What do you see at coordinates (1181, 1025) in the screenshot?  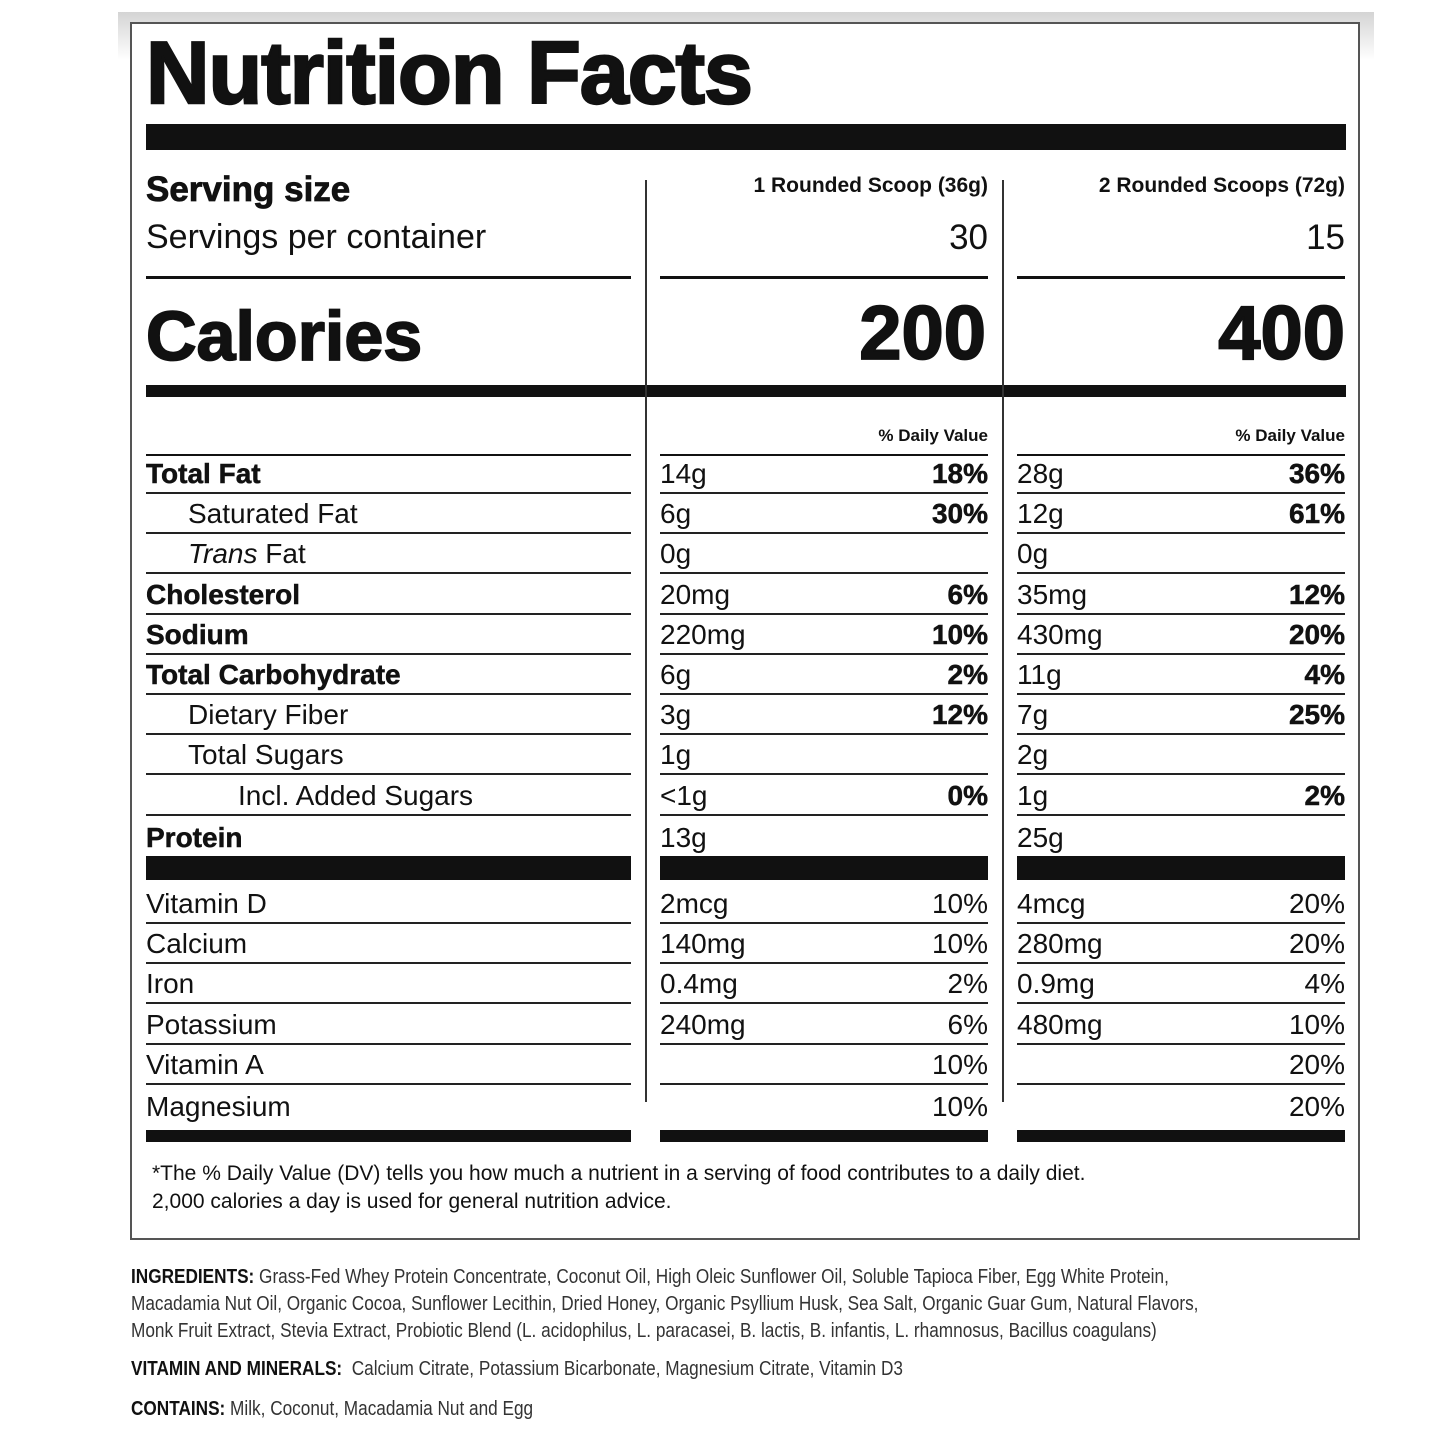 I see `micronutrient-c2-cell: 480mg 10%` at bounding box center [1181, 1025].